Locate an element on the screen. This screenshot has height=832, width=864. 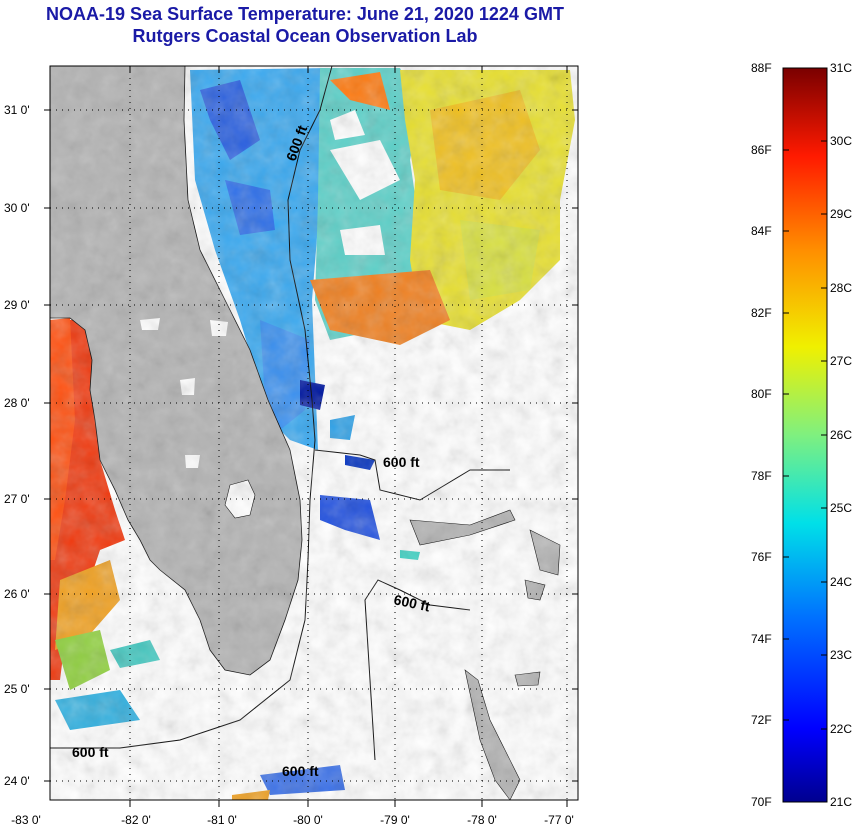
colorbar-c-label: 24C is located at coordinates (841, 582).